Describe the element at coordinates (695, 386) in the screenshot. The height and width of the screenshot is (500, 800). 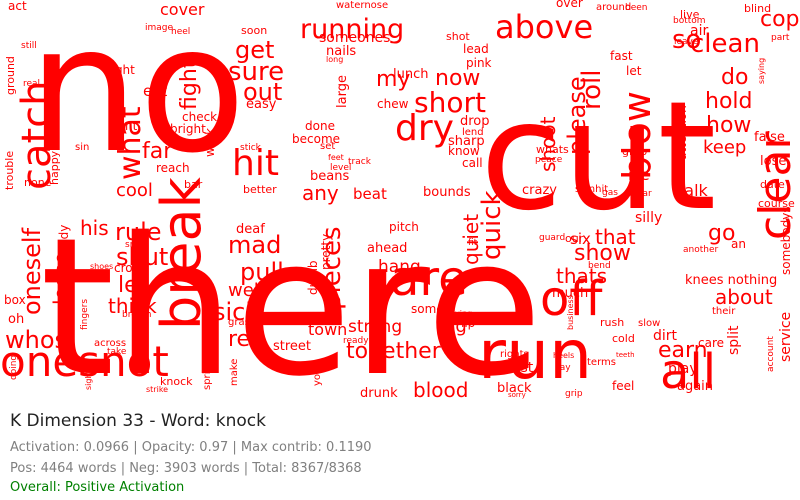
I see `cloud-word: again` at that location.